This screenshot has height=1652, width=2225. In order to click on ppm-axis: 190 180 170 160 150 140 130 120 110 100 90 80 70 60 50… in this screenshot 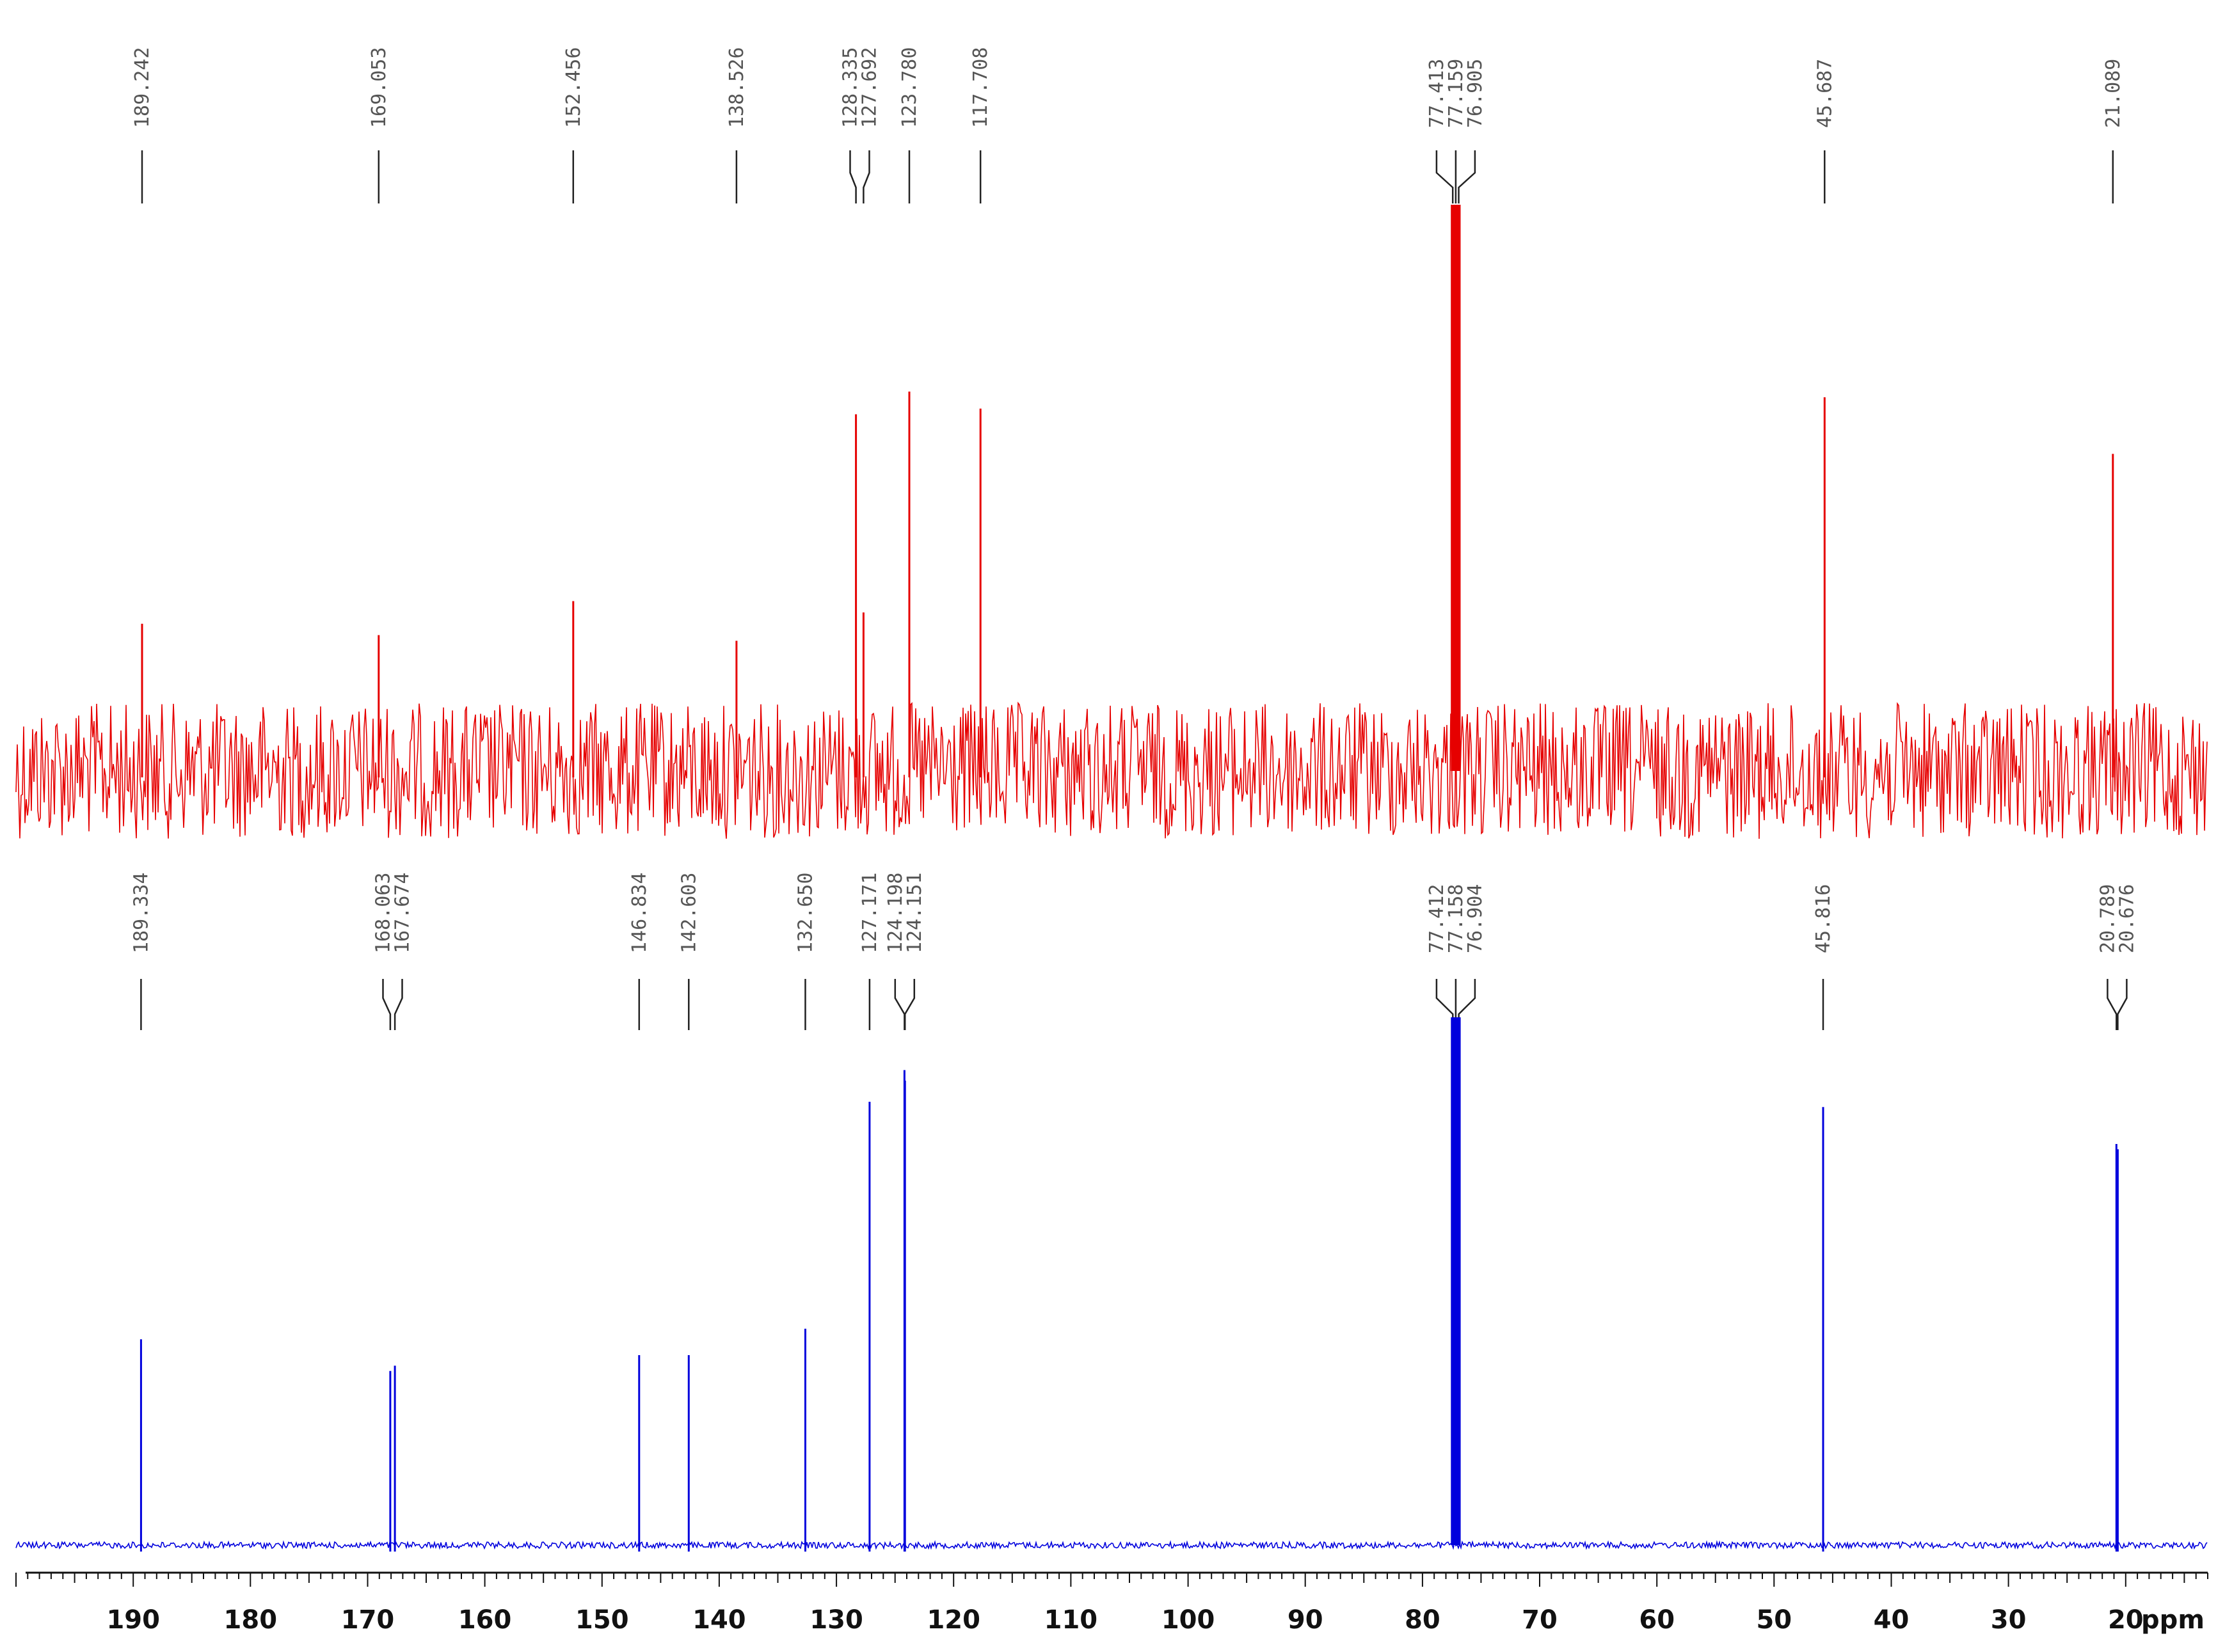, I will do `click(1111, 1603)`.